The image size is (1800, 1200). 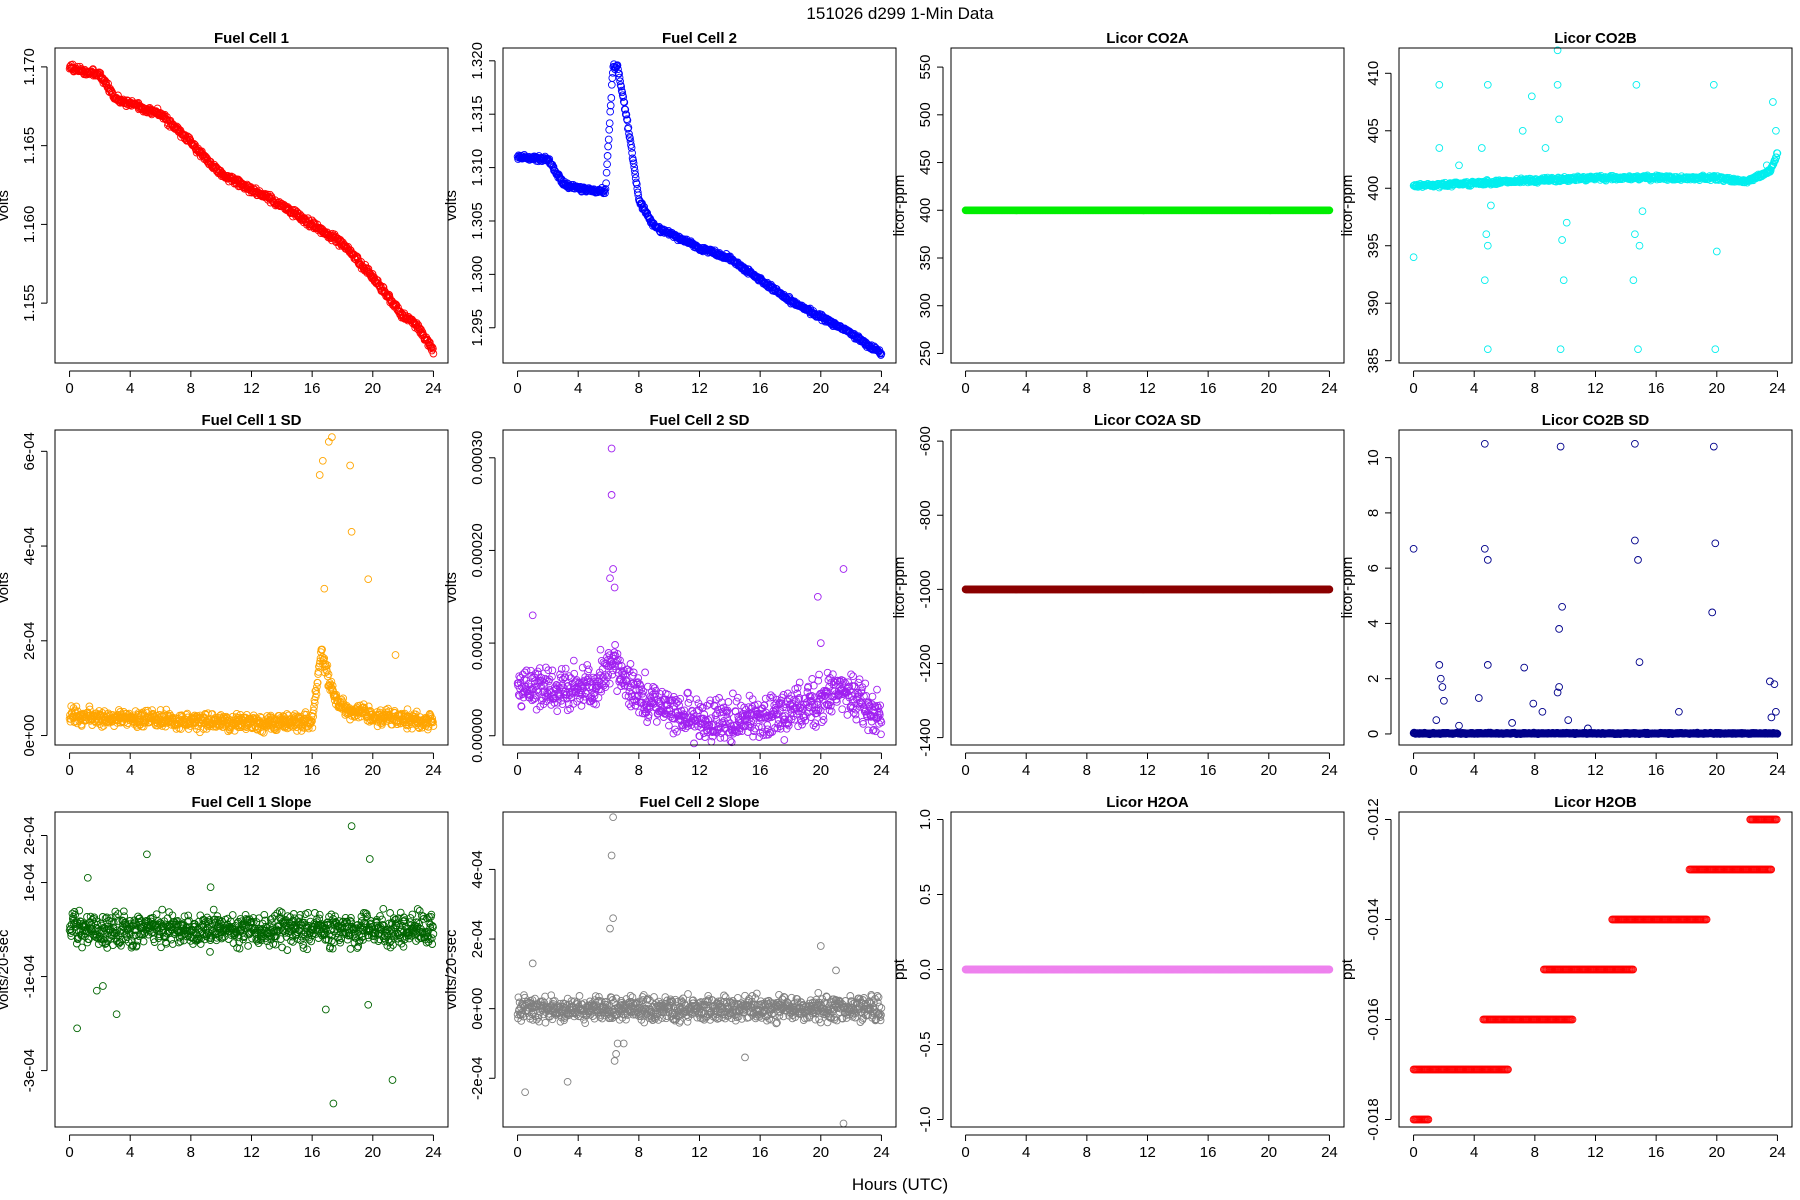 What do you see at coordinates (1147, 38) in the screenshot?
I see `licor-co2a-title: Licor CO2A` at bounding box center [1147, 38].